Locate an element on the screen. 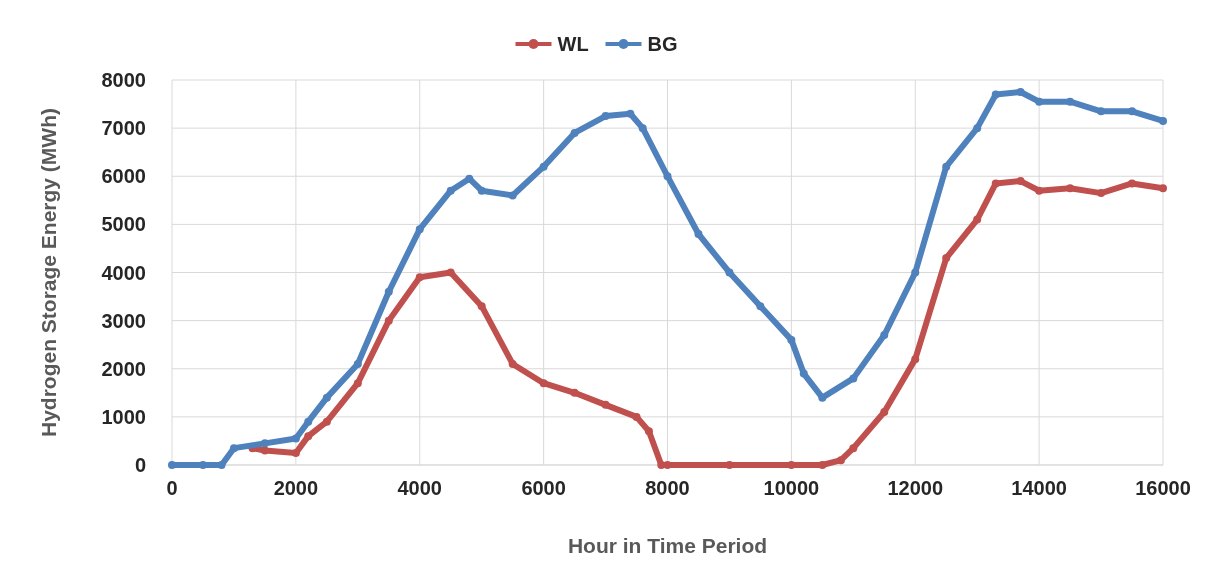  y-tick-label: 3000 is located at coordinates (123, 320).